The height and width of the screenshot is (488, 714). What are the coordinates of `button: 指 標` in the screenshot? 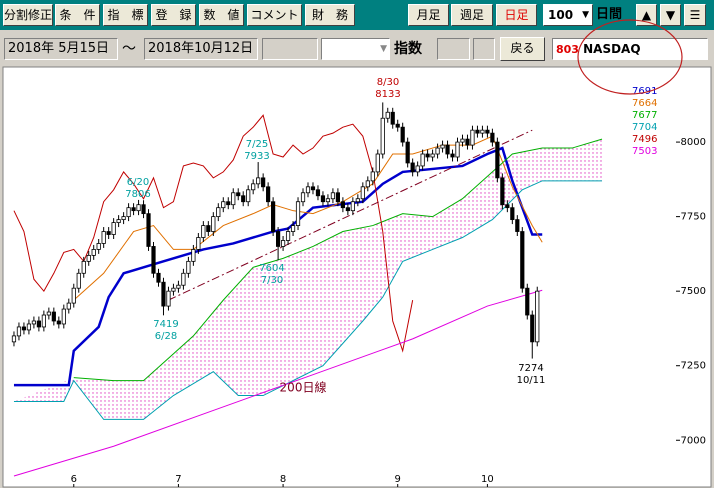 It's located at (125, 15).